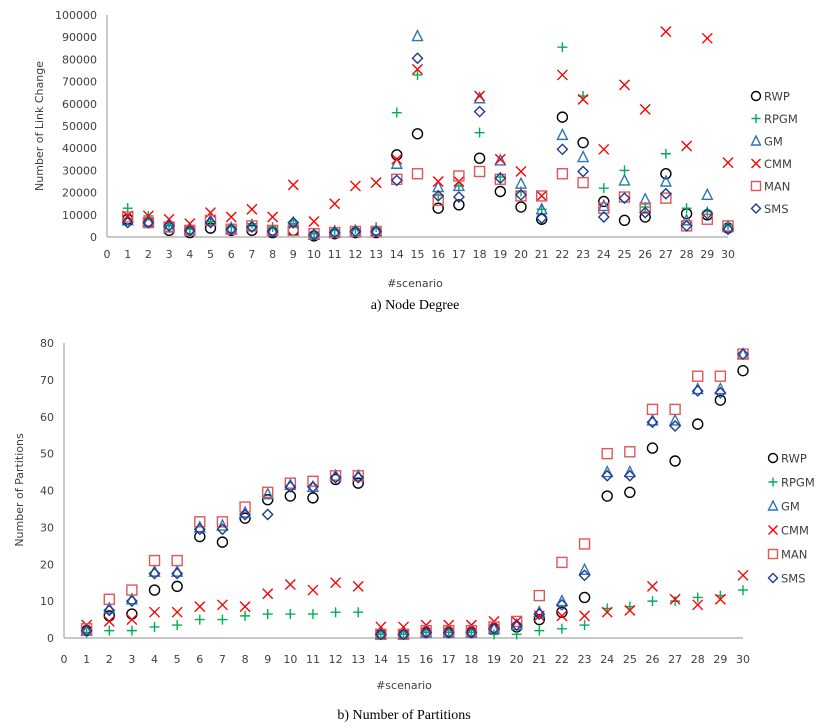 The image size is (831, 728). I want to click on legend-item-sms: SMS, so click(786, 579).